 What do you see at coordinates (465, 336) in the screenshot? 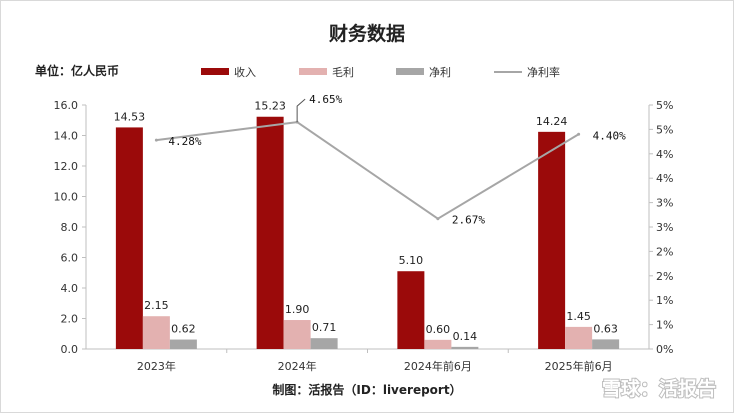
I see `data-label-net-profit: 0.14` at bounding box center [465, 336].